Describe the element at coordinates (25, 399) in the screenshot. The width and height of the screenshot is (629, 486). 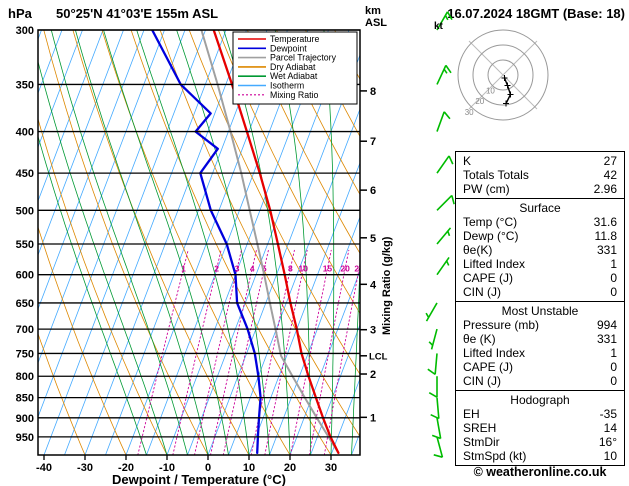
I see `svg-text: 850` at that location.